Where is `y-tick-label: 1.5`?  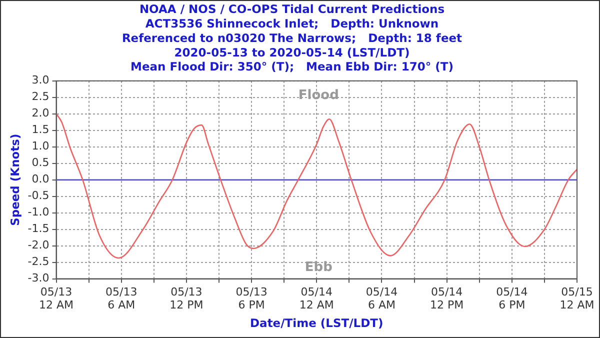 y-tick-label: 1.5 is located at coordinates (41, 129).